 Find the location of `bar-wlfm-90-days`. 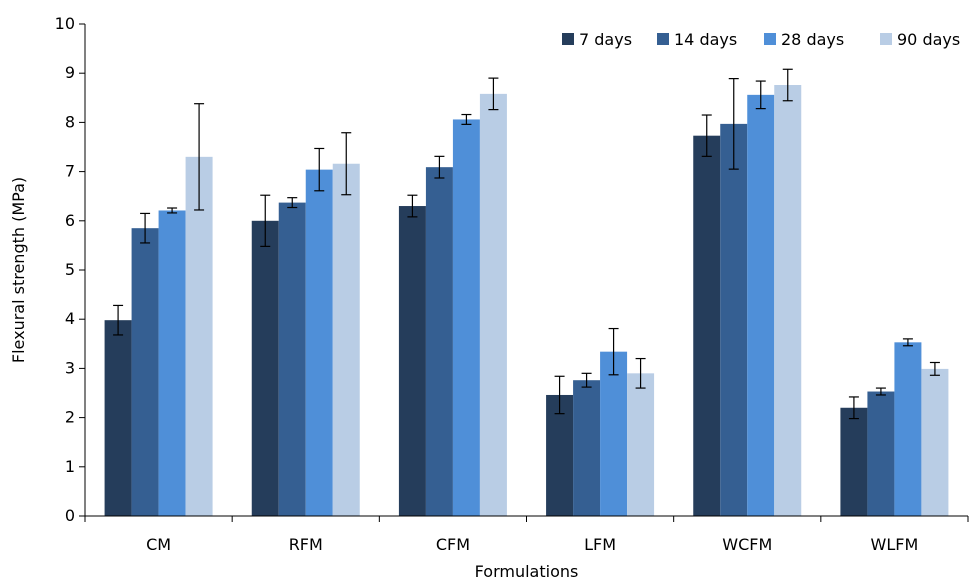

bar-wlfm-90-days is located at coordinates (935, 442).